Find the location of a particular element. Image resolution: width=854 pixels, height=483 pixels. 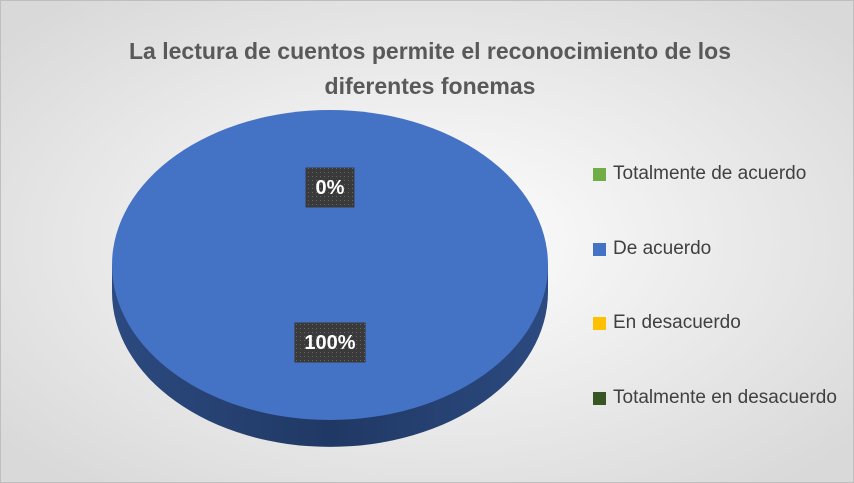

data-label: 100% is located at coordinates (329, 343).